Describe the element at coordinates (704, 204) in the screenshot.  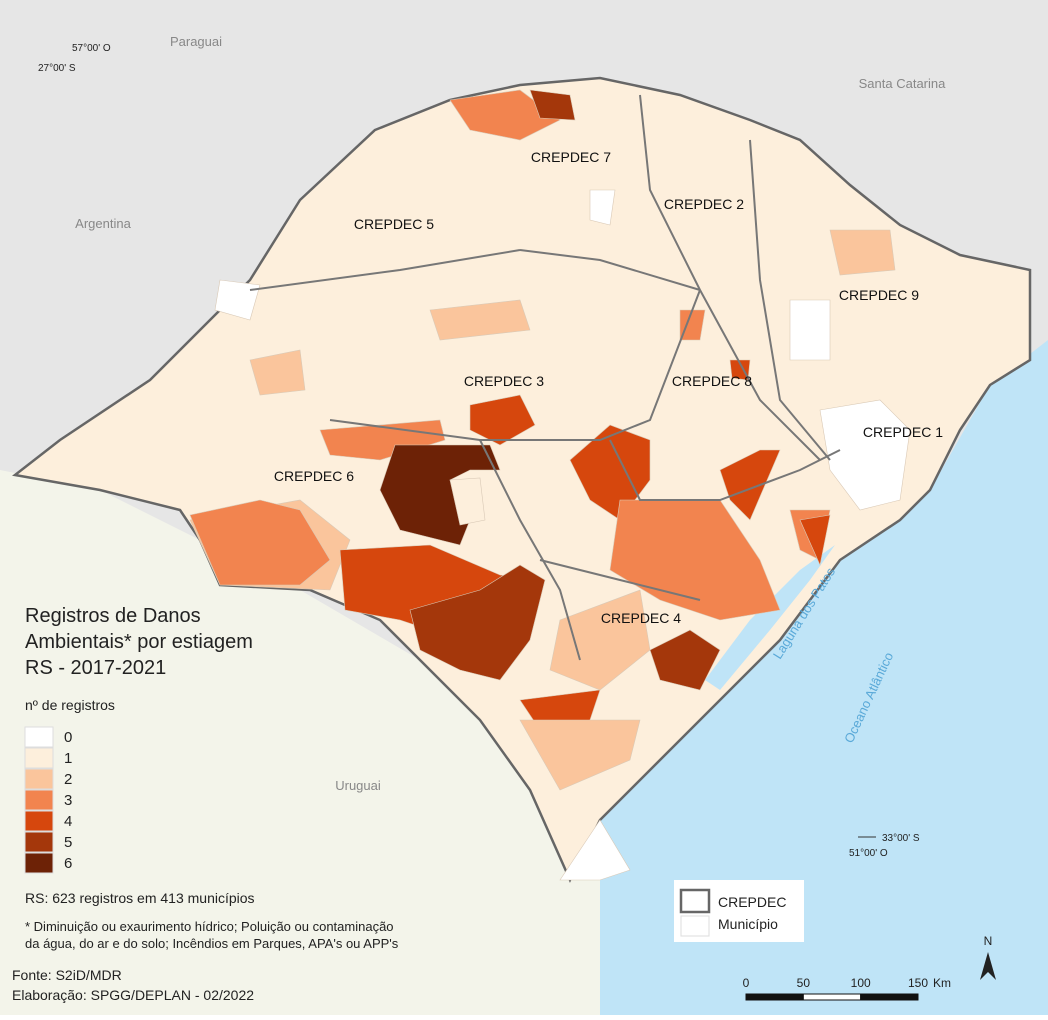
I see `region-label: CREPDEC 2` at that location.